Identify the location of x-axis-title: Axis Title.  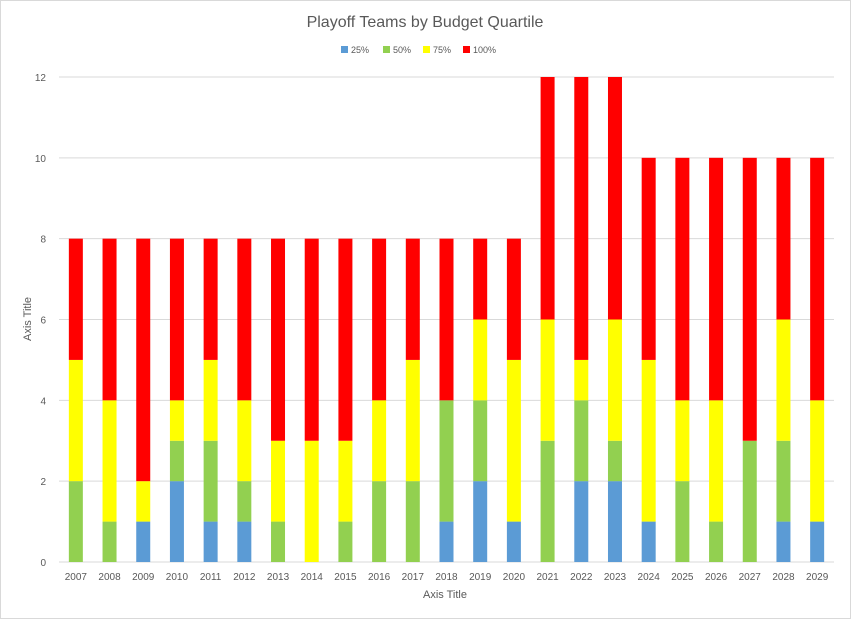
(445, 595).